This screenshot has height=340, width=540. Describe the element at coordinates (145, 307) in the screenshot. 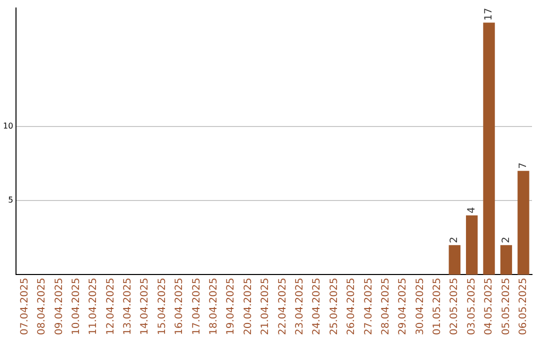

I see `x-tick-label: 14.04.2025` at that location.